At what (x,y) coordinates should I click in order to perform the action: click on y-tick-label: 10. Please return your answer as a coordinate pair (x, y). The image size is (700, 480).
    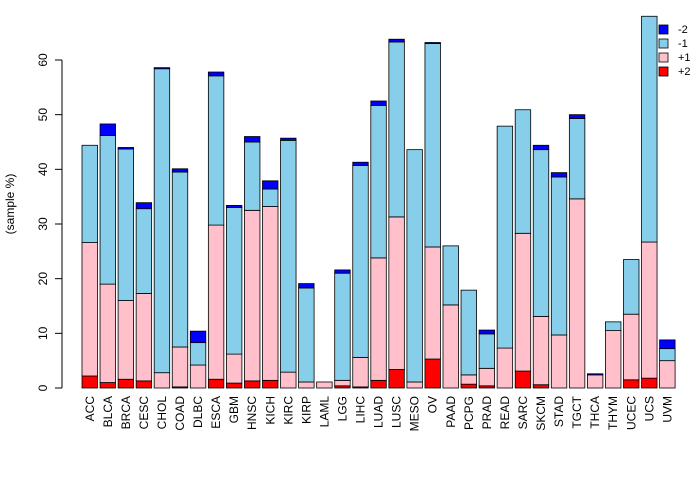
    Looking at the image, I should click on (43, 333).